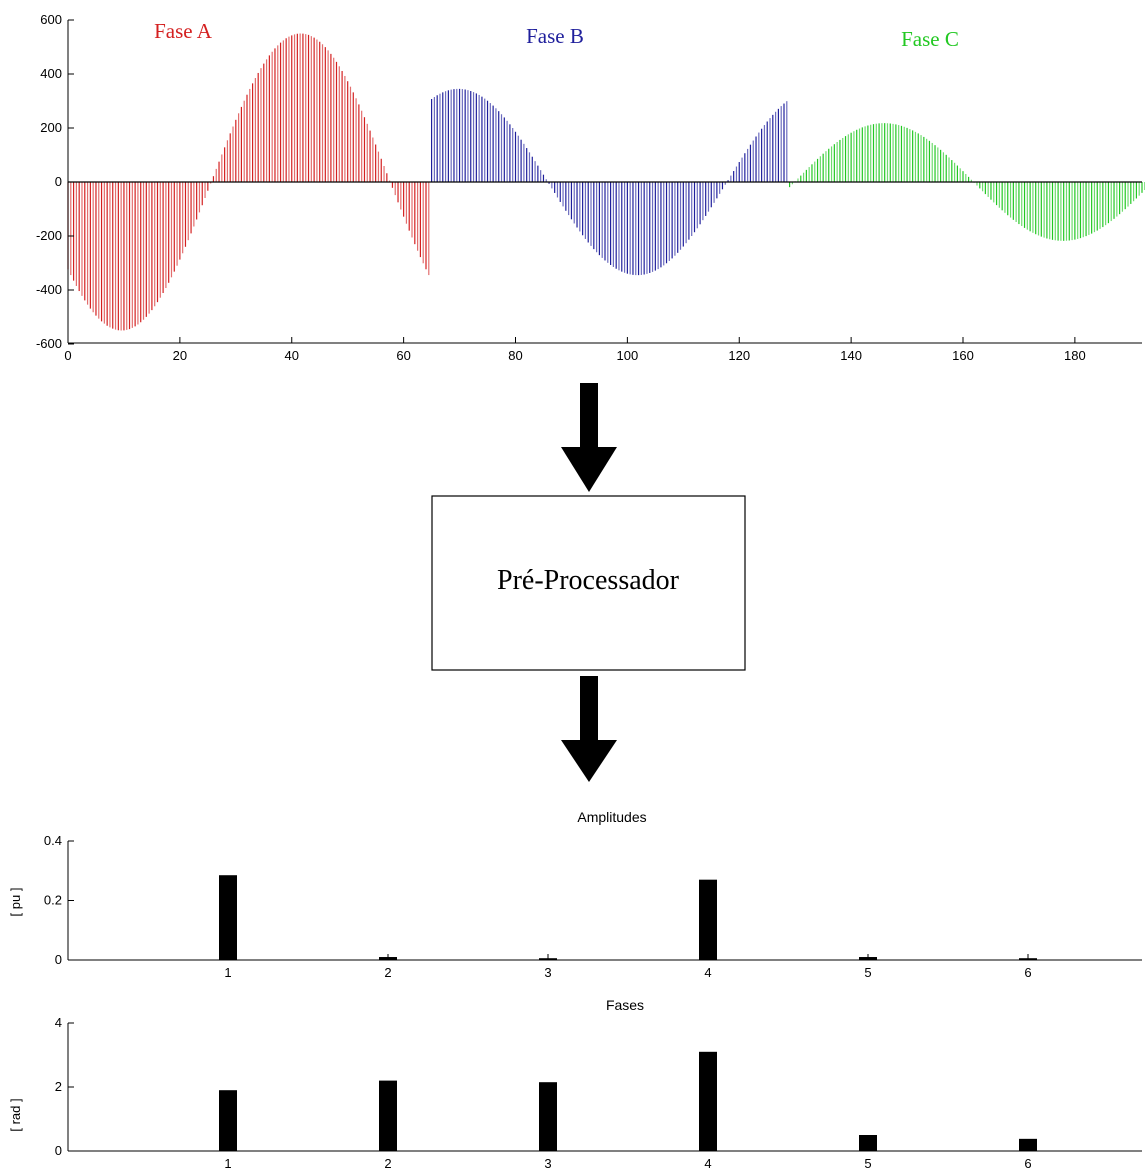  What do you see at coordinates (51, 19) in the screenshot?
I see `y-tick-label: 600` at bounding box center [51, 19].